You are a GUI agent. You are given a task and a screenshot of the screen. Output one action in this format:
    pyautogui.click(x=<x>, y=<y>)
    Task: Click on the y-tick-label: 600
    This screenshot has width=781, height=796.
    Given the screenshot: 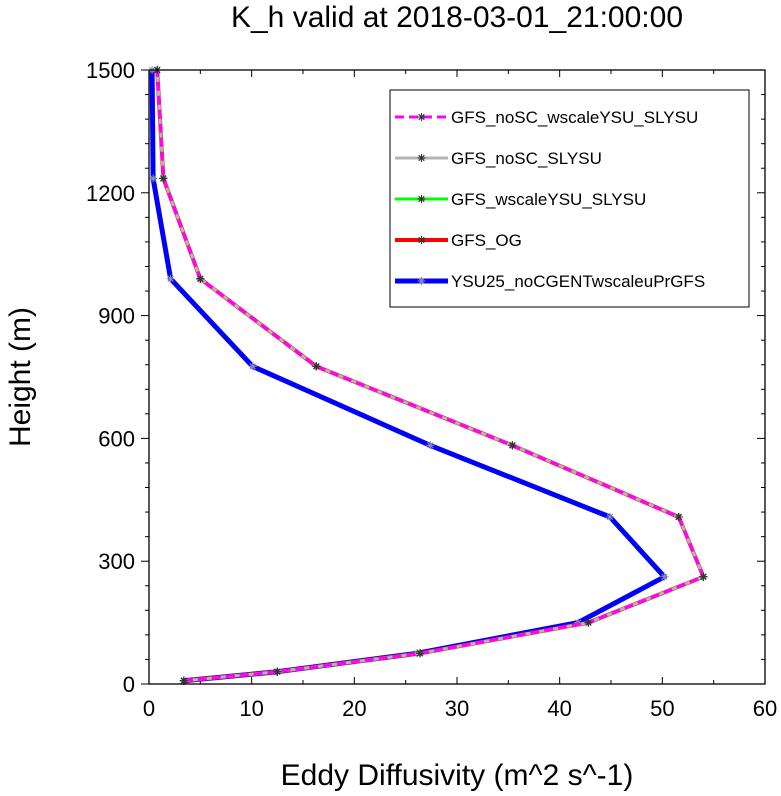 What is the action you would take?
    pyautogui.click(x=116, y=438)
    